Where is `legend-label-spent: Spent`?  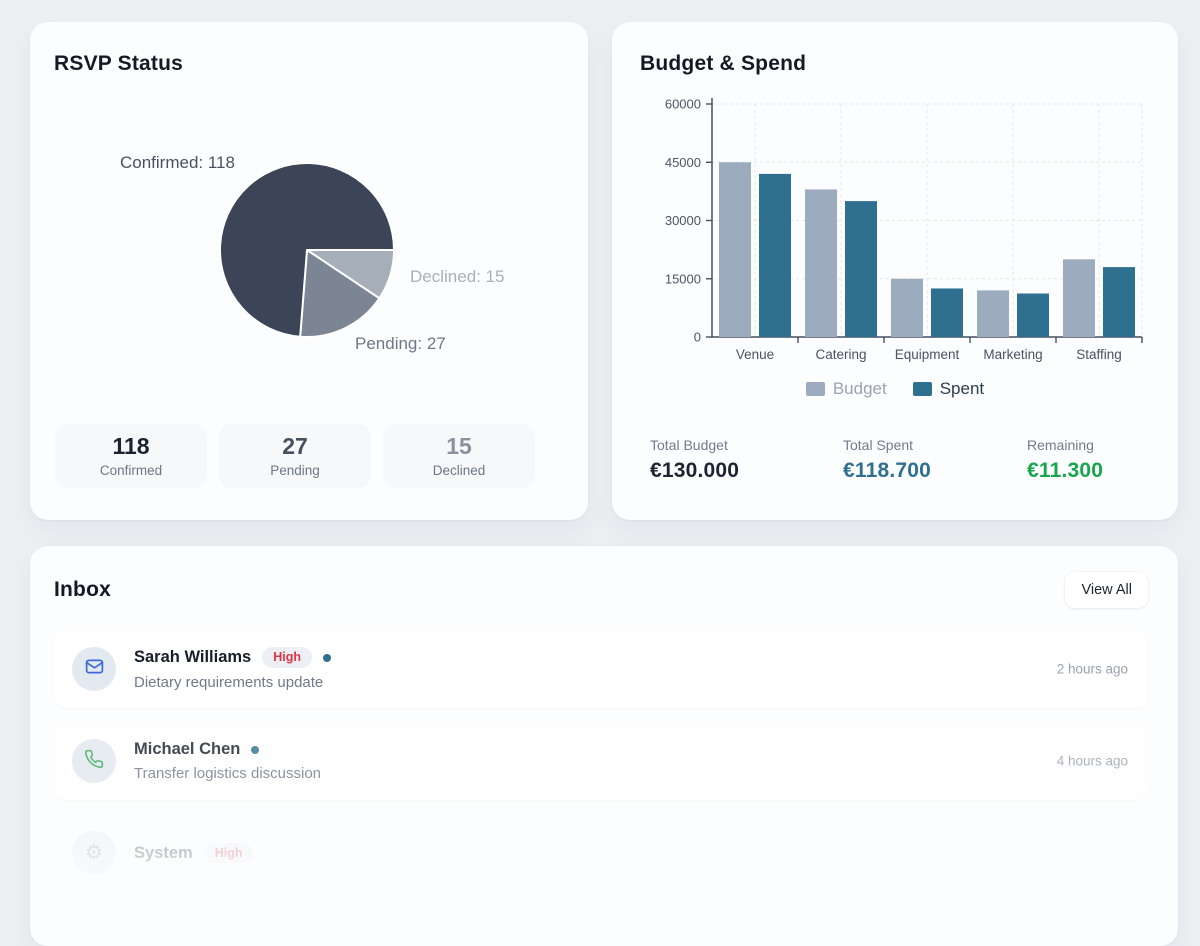
legend-label-spent: Spent is located at coordinates (962, 388).